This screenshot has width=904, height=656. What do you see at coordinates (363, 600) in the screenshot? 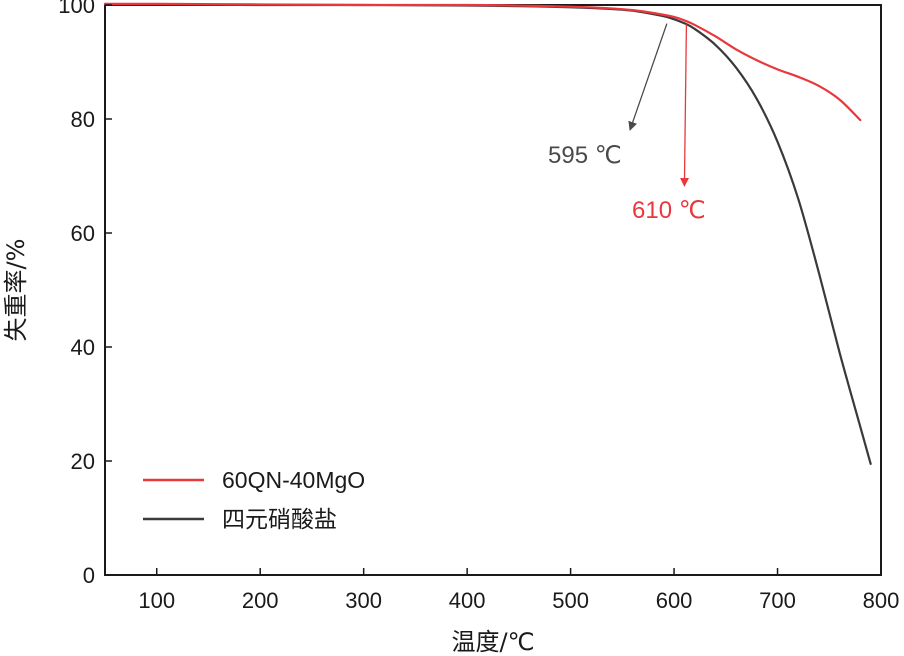
I see `x-tick-label: 300` at bounding box center [363, 600].